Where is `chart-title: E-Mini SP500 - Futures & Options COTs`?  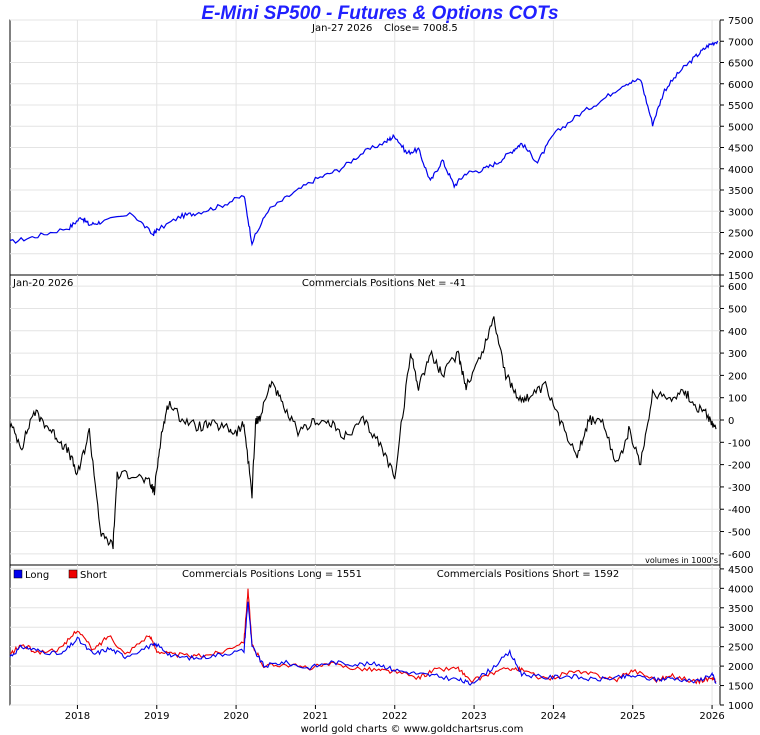 chart-title: E-Mini SP500 - Futures & Options COTs is located at coordinates (379, 13).